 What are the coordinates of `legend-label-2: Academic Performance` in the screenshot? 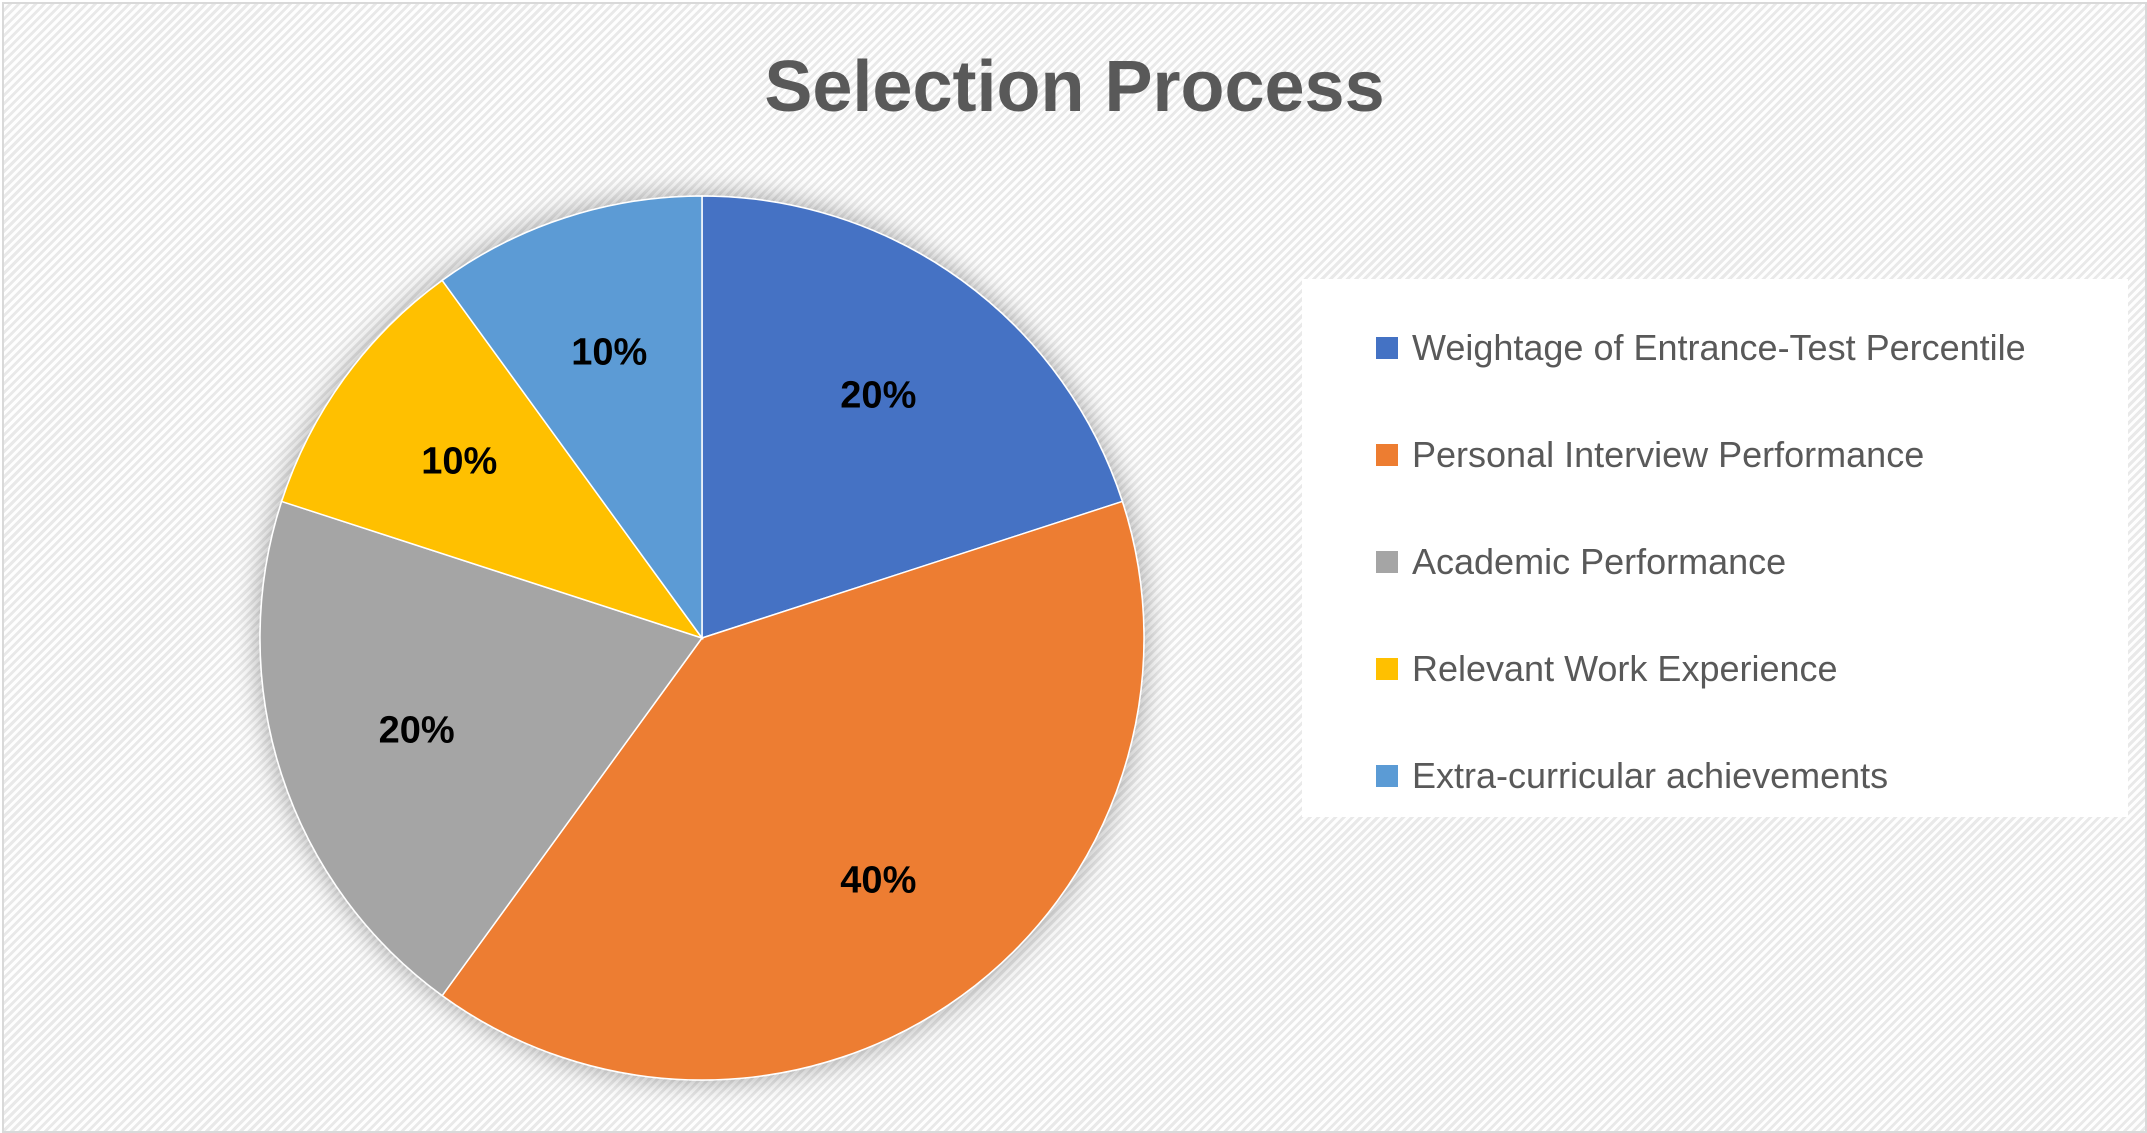 It's located at (1599, 561).